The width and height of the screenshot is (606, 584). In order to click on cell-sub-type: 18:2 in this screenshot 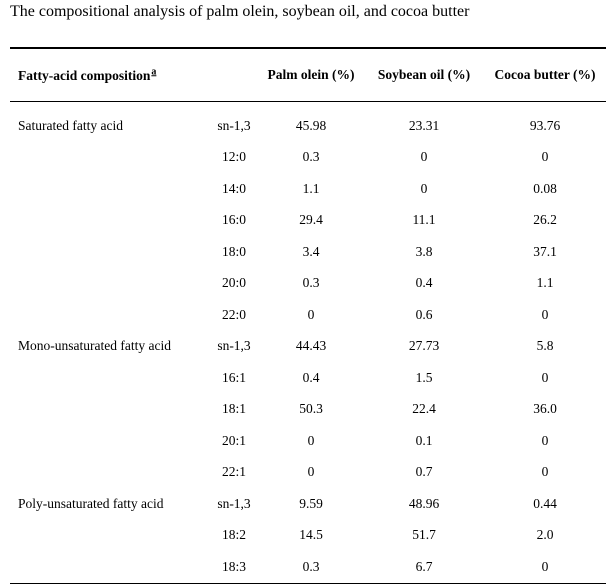, I will do `click(233, 535)`.